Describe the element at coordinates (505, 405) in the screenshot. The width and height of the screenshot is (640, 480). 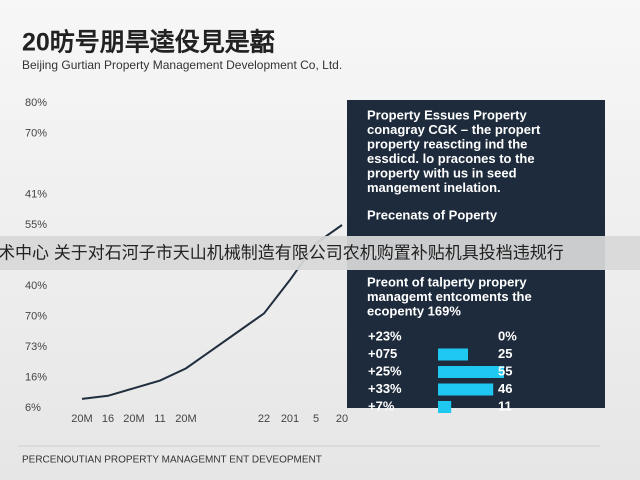
I see `bar-value-label: 11` at that location.